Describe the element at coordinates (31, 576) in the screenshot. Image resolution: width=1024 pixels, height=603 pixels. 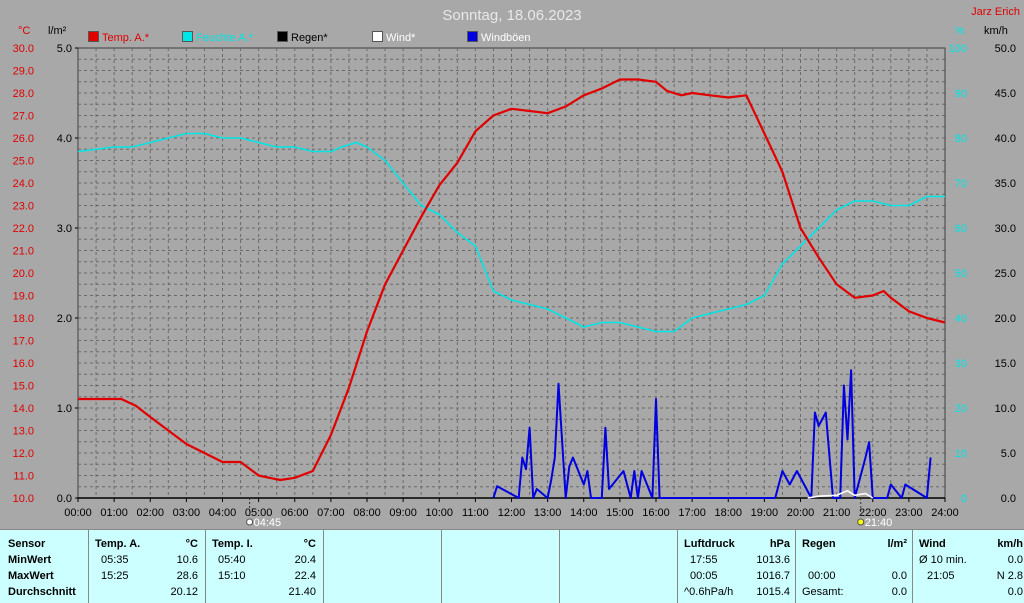
I see `row-label-max: MaxWert` at that location.